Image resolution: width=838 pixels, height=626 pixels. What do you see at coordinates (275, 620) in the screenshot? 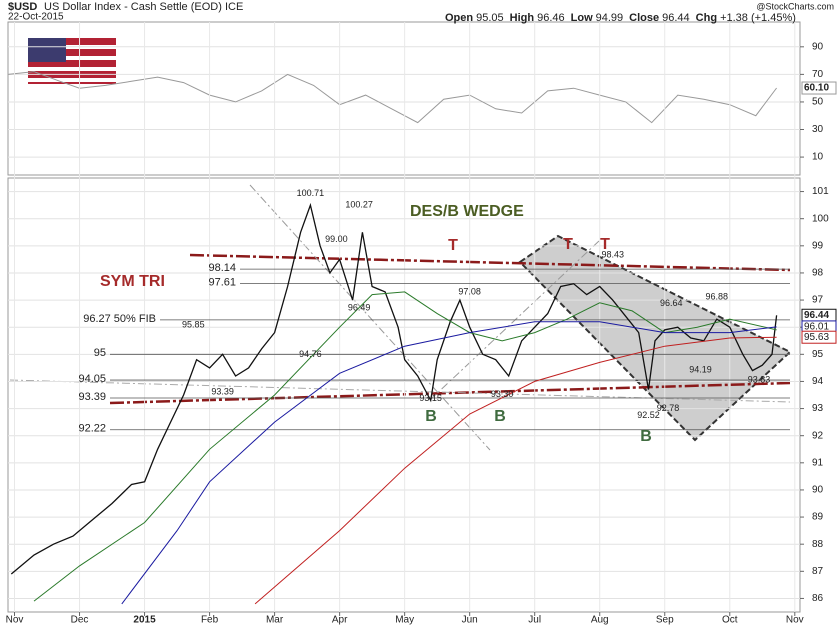
I see `x-tick-label: Mar` at bounding box center [275, 620].